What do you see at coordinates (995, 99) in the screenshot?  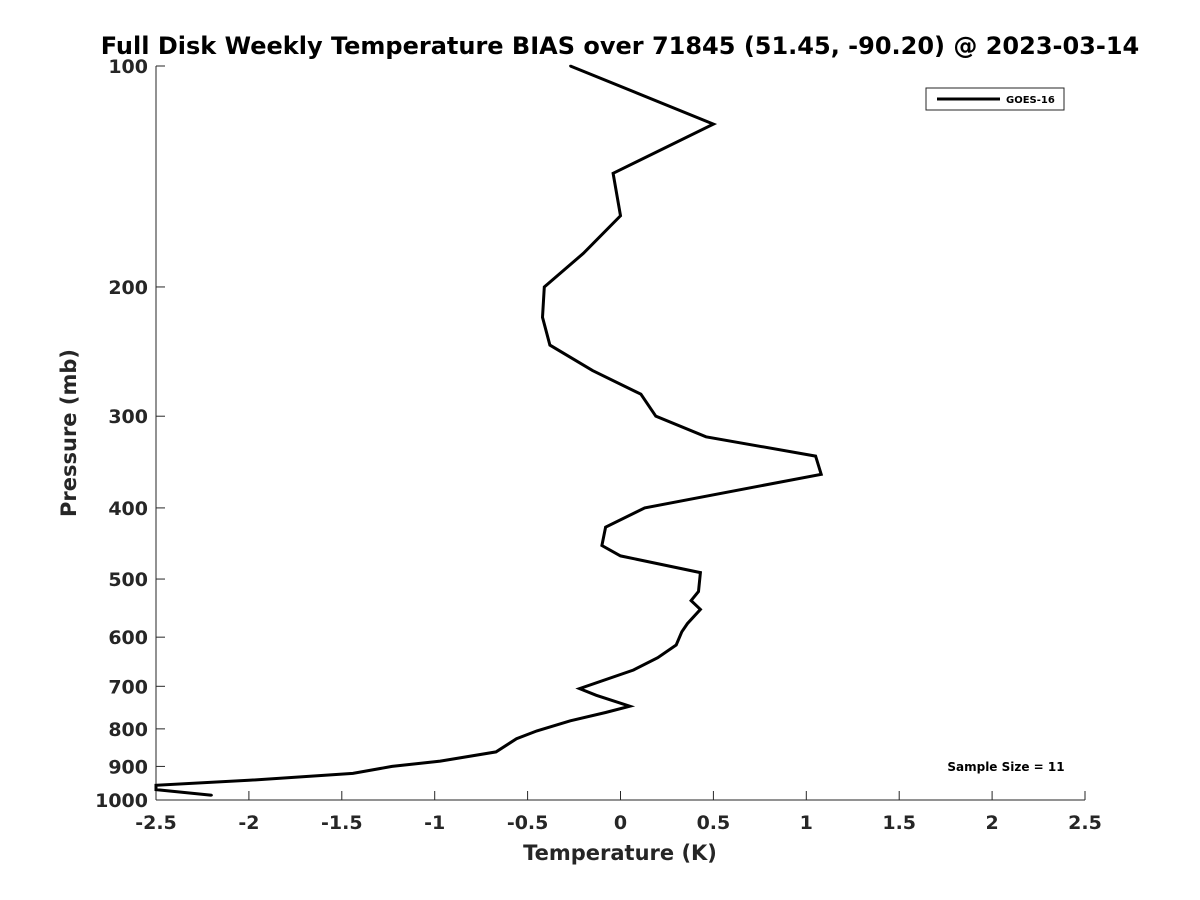 I see `legend: GOES-16` at bounding box center [995, 99].